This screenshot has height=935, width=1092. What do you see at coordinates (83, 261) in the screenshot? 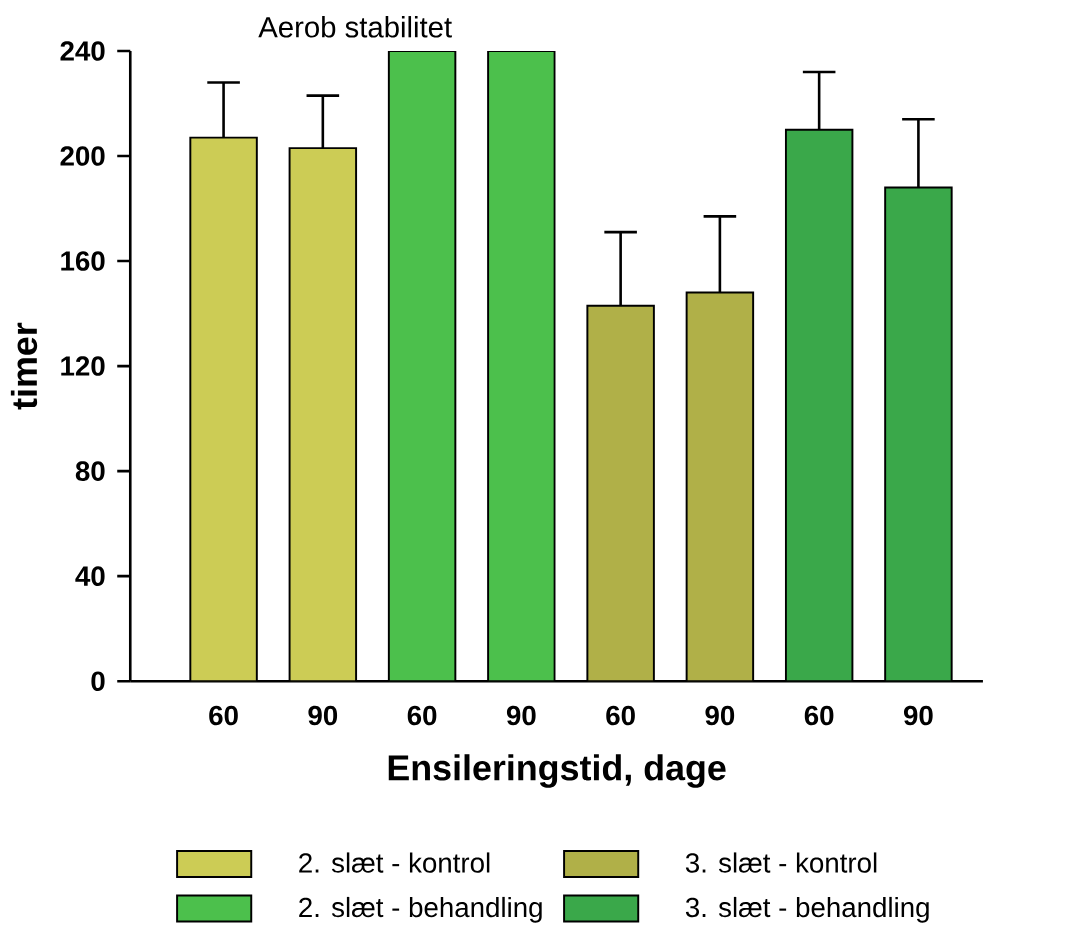
I see `y-tick-label: 160` at bounding box center [83, 261].